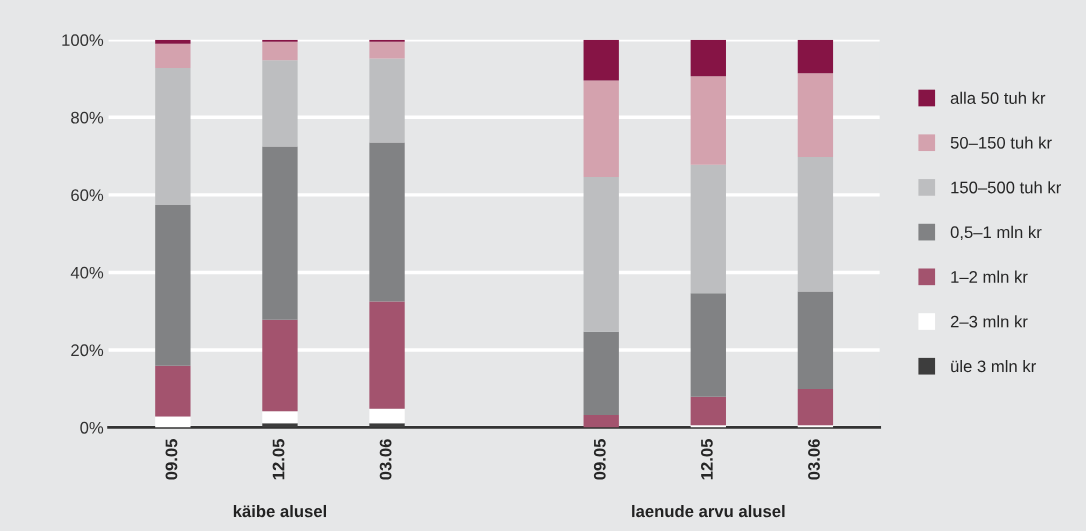 The width and height of the screenshot is (1086, 531). What do you see at coordinates (1006, 187) in the screenshot?
I see `legend-label: 150–500 tuh kr` at bounding box center [1006, 187].